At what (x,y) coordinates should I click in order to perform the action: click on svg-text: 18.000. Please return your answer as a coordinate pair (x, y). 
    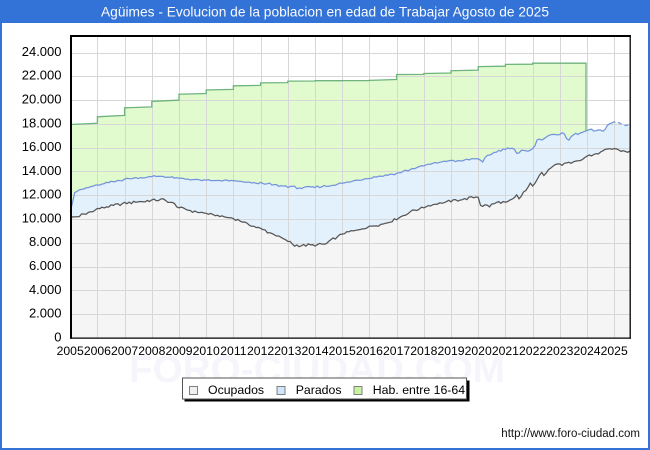
    Looking at the image, I should click on (42, 122).